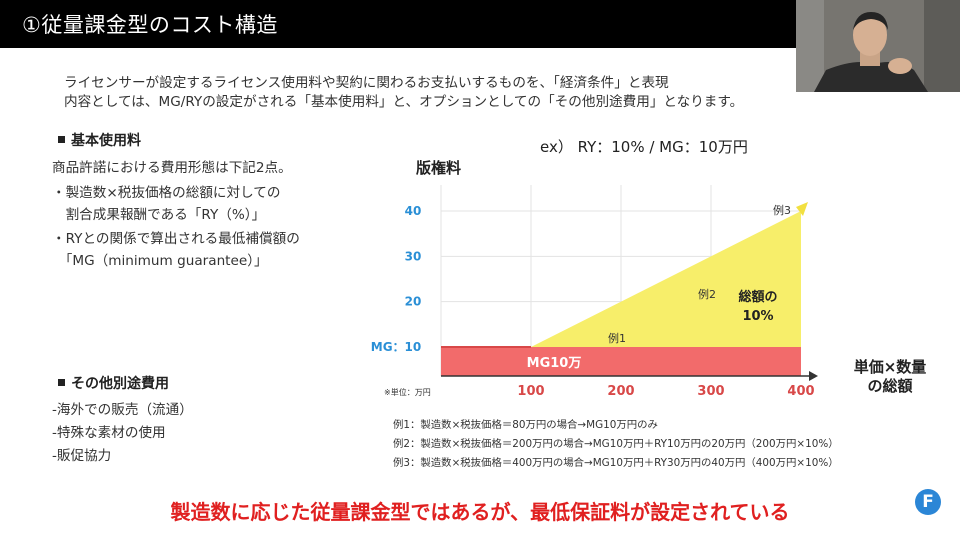 This screenshot has height=535, width=960. I want to click on brand-logo-icon: F, so click(928, 502).